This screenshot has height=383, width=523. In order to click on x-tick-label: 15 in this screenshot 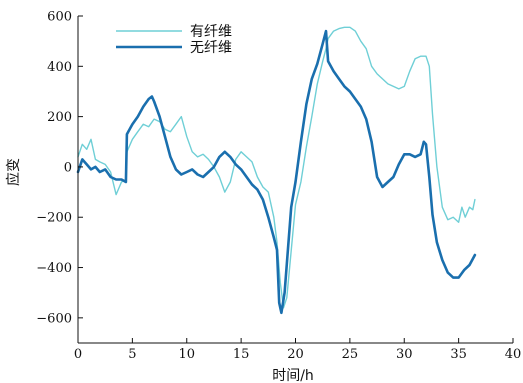, I will do `click(241, 354)`.